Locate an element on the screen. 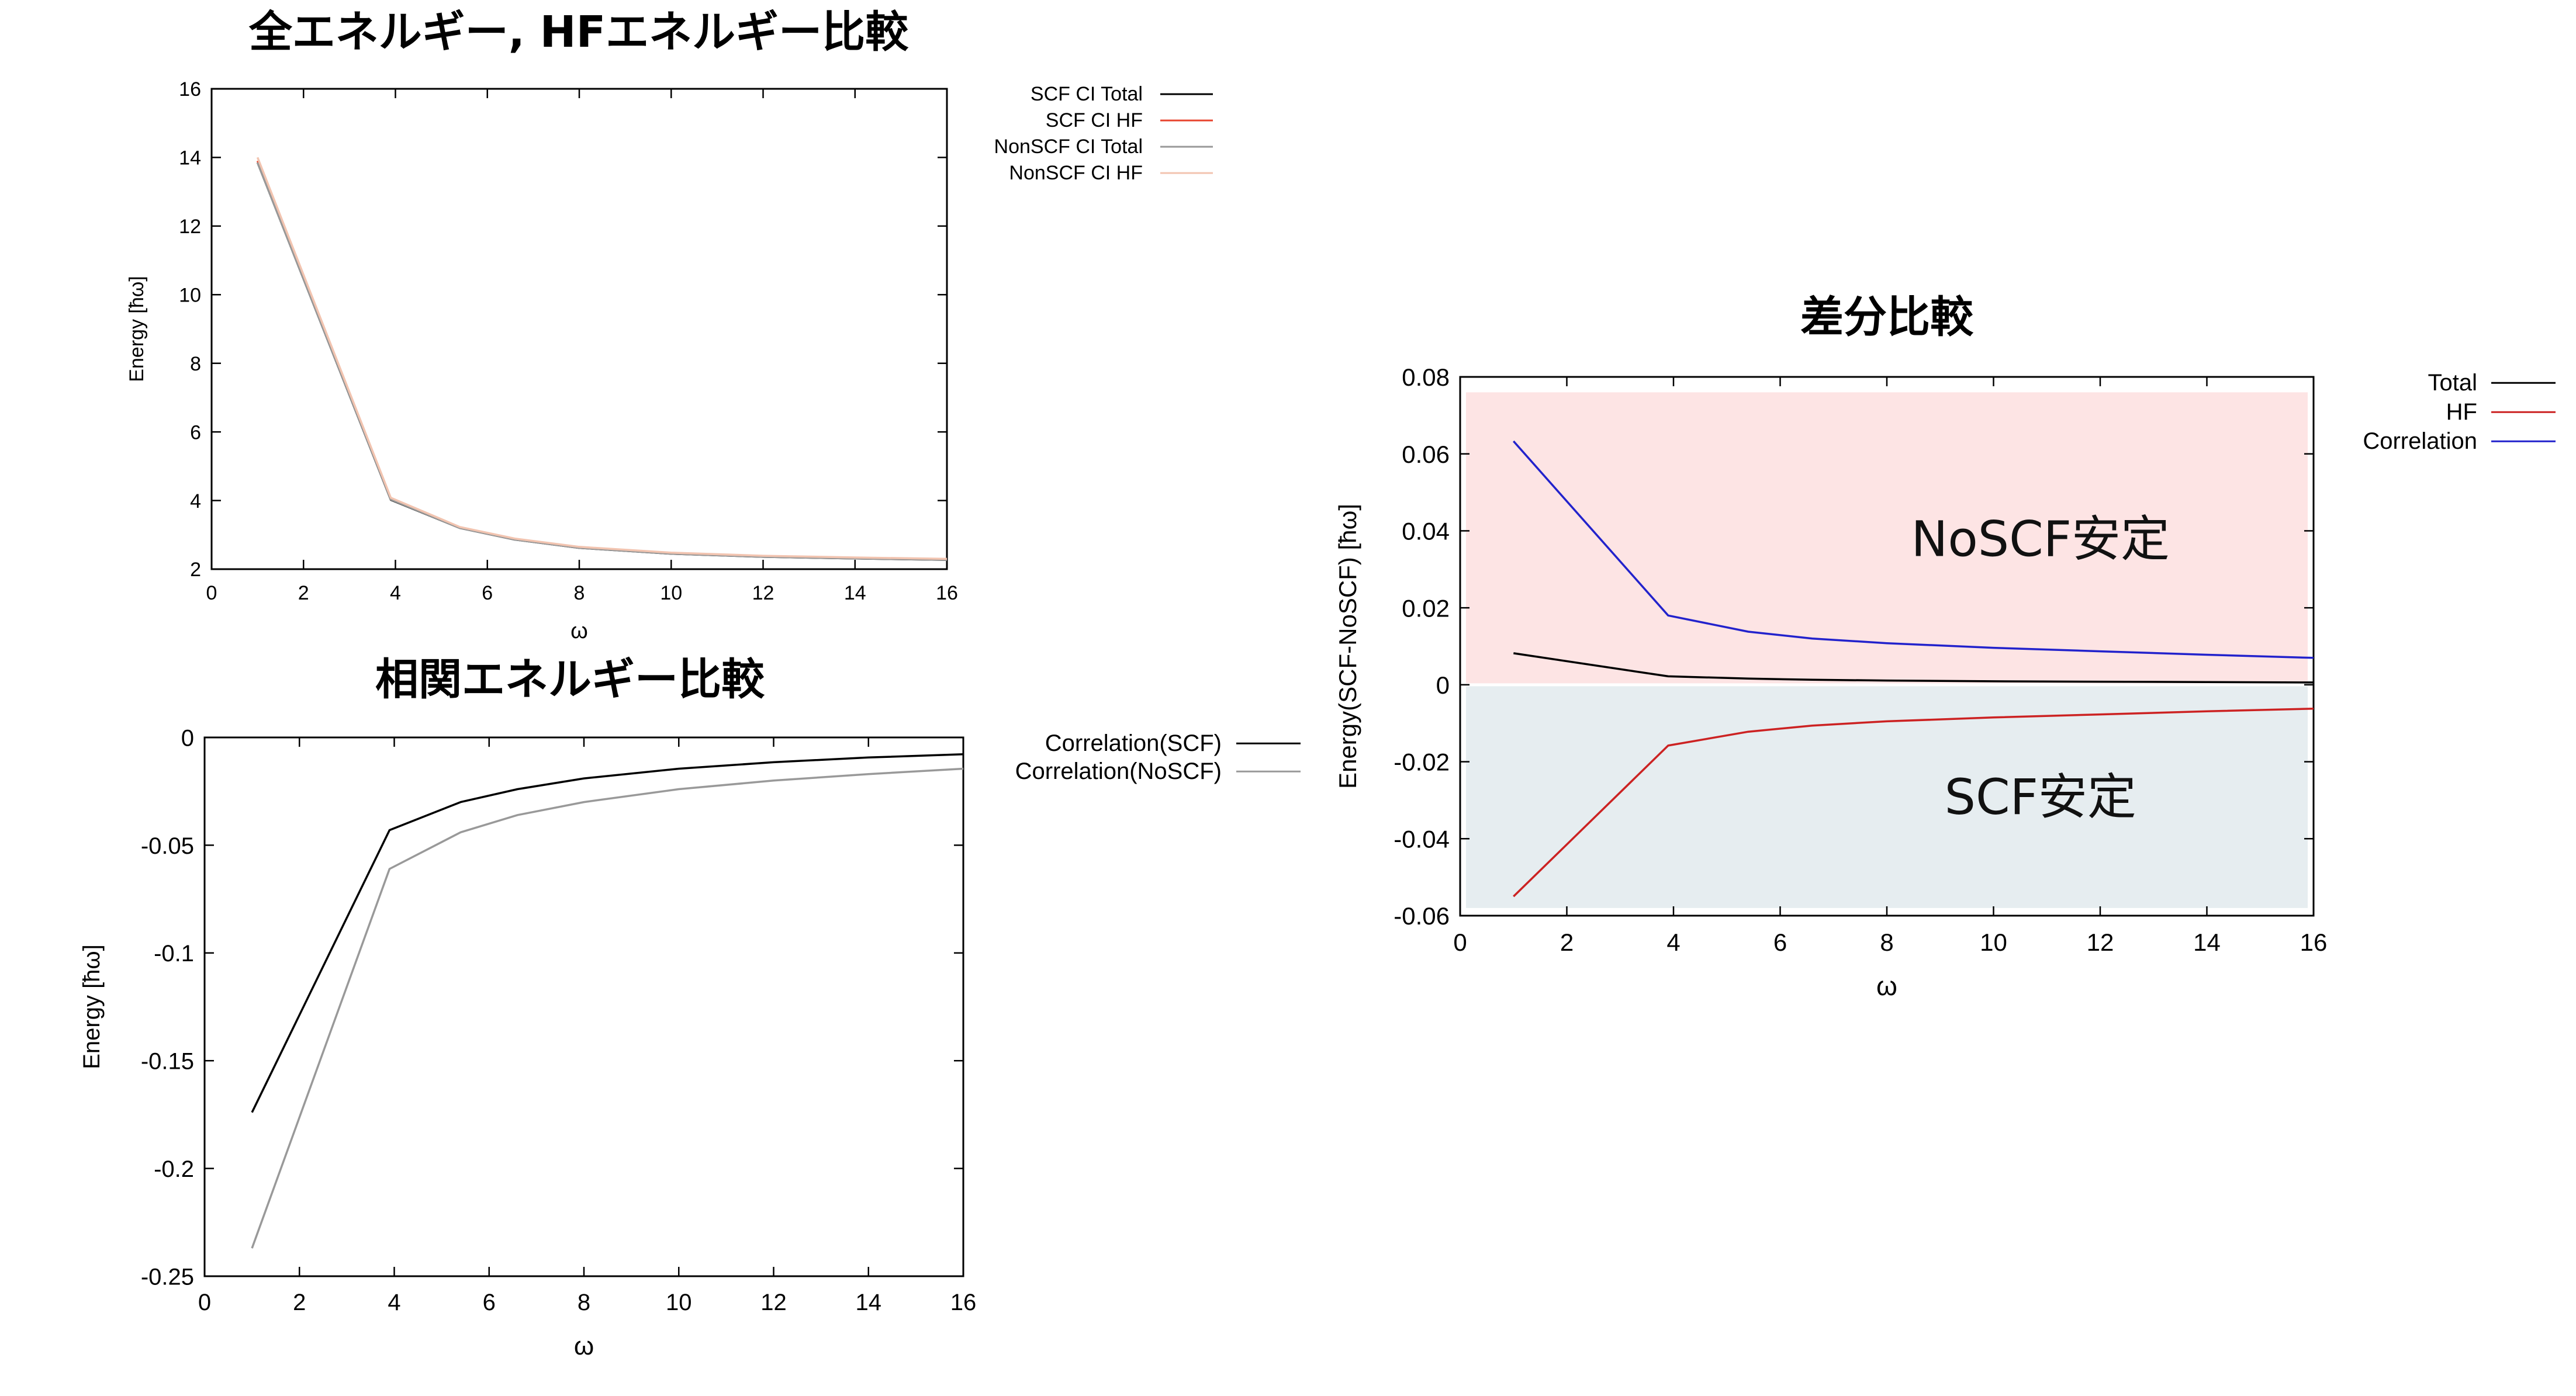 The width and height of the screenshot is (2576, 1396). legend-label: Total is located at coordinates (2453, 383).